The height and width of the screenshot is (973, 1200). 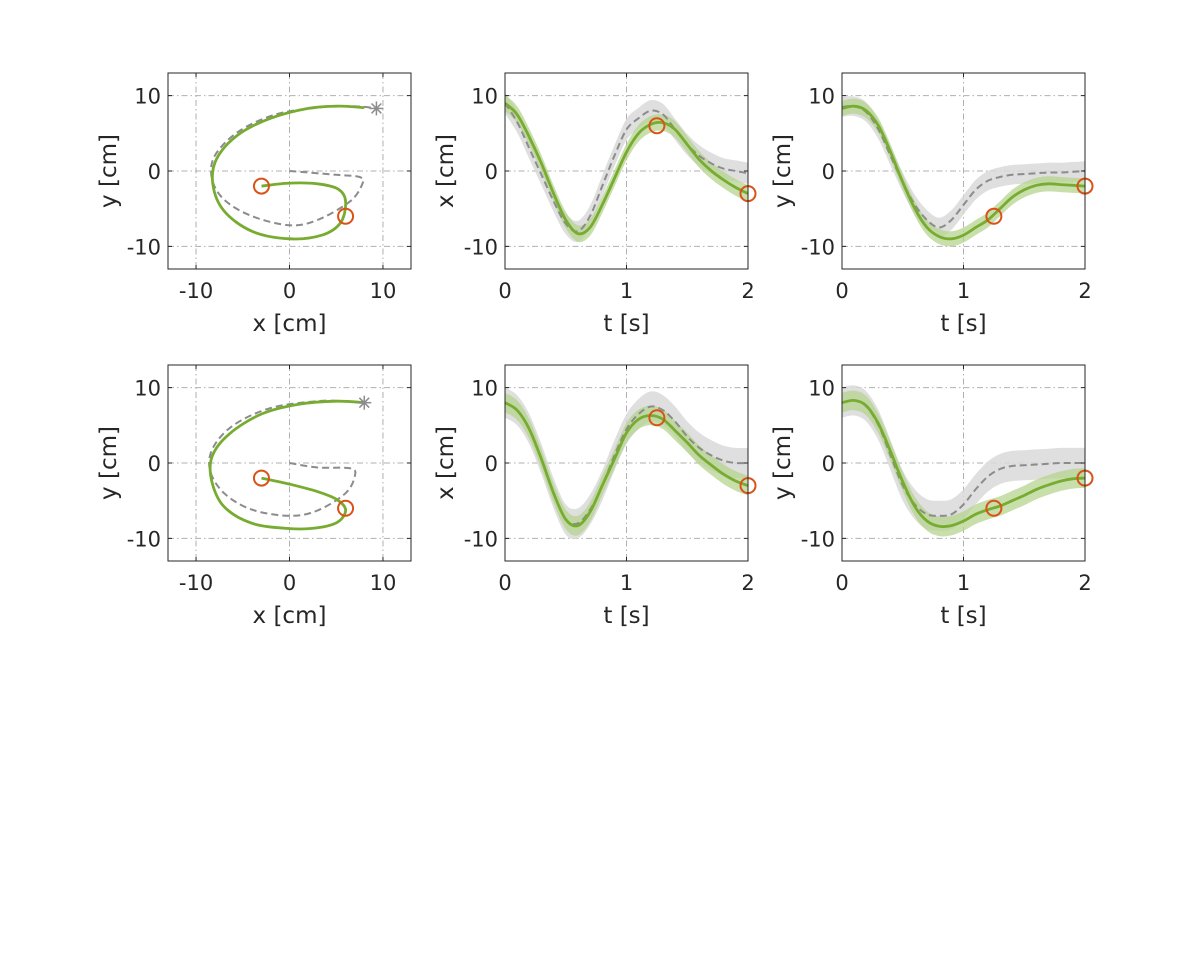 I want to click on subplot-r1-xy: -10 0 10 -10 0 10 x [cm] y [cm], so click(x=254, y=204).